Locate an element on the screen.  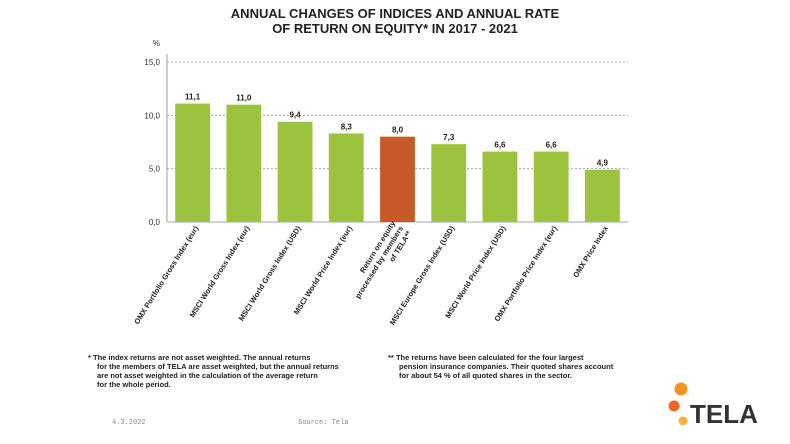
x-tick-label: MSCI World Price Index (USD) is located at coordinates (475, 272).